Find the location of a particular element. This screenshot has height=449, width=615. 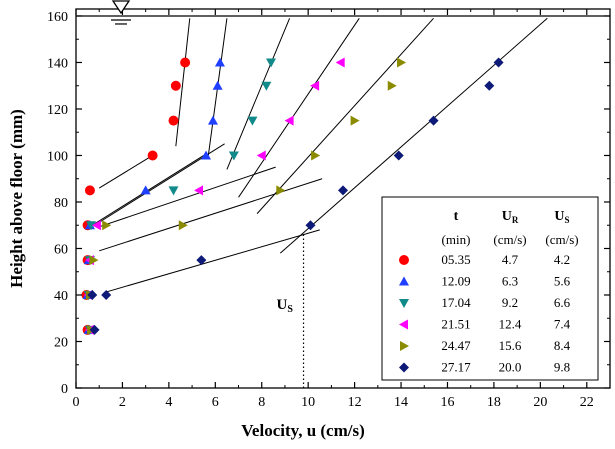

y-tick-label: 120 is located at coordinates (57, 110).